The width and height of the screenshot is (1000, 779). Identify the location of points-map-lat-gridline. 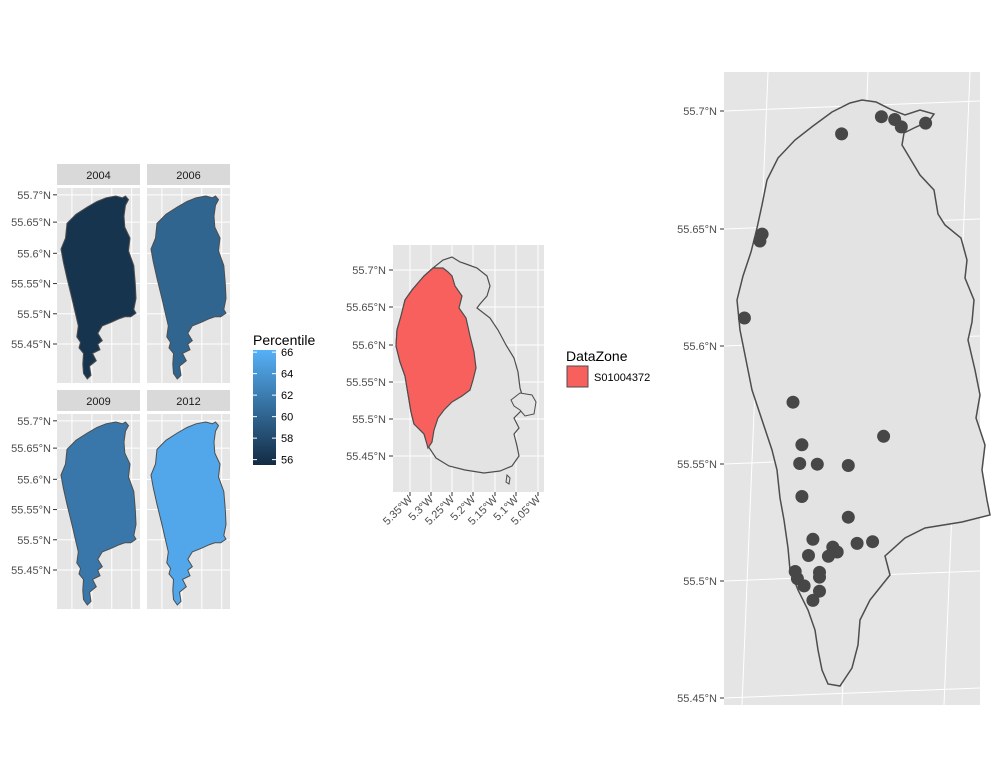
(852, 693).